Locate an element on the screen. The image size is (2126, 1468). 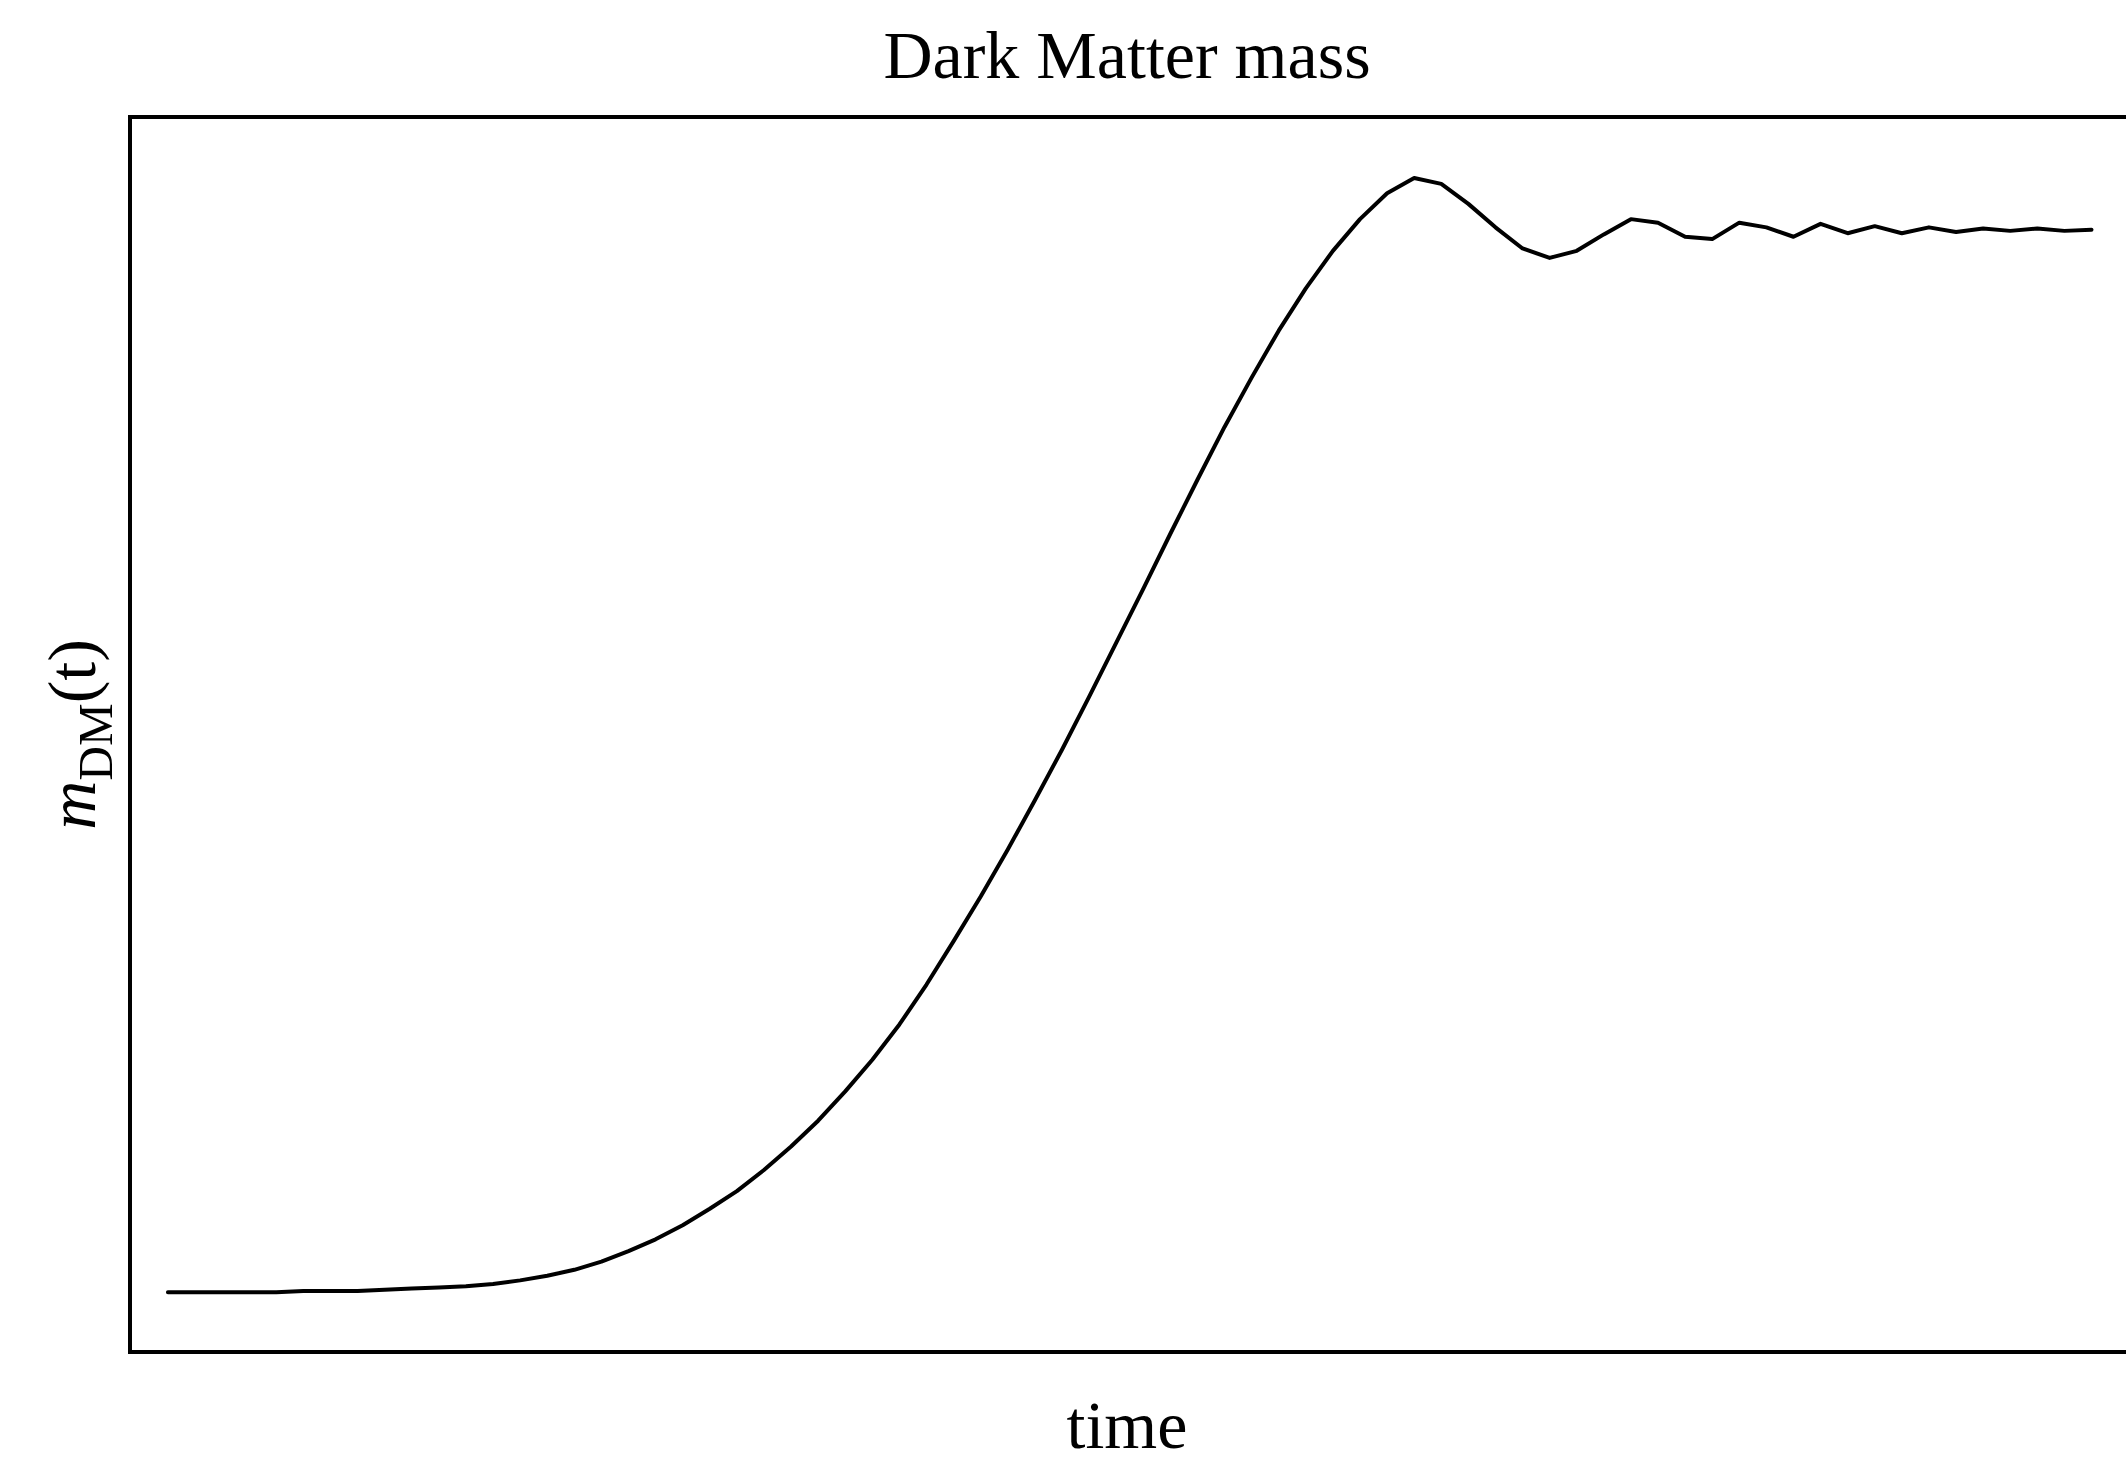
y-axis-title: mDM(t) is located at coordinates (78, 734).